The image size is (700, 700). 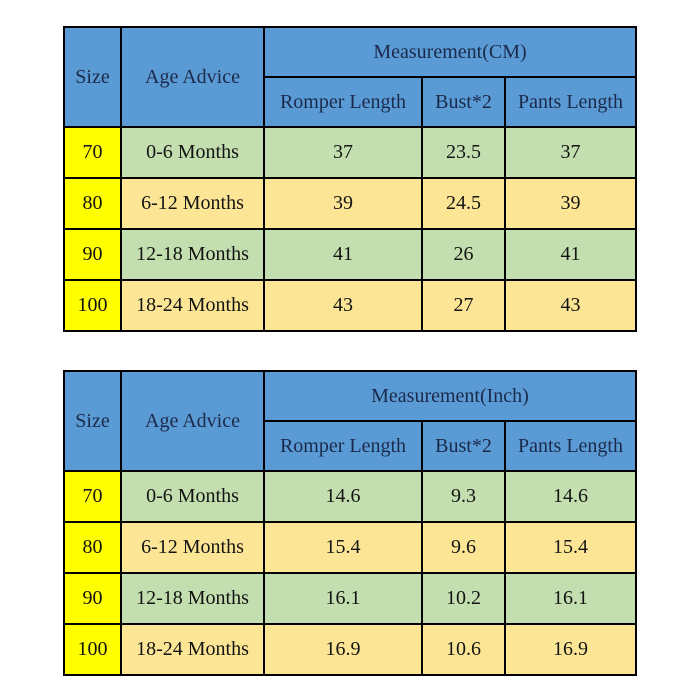 I want to click on bust-cell: 27, so click(x=463, y=305).